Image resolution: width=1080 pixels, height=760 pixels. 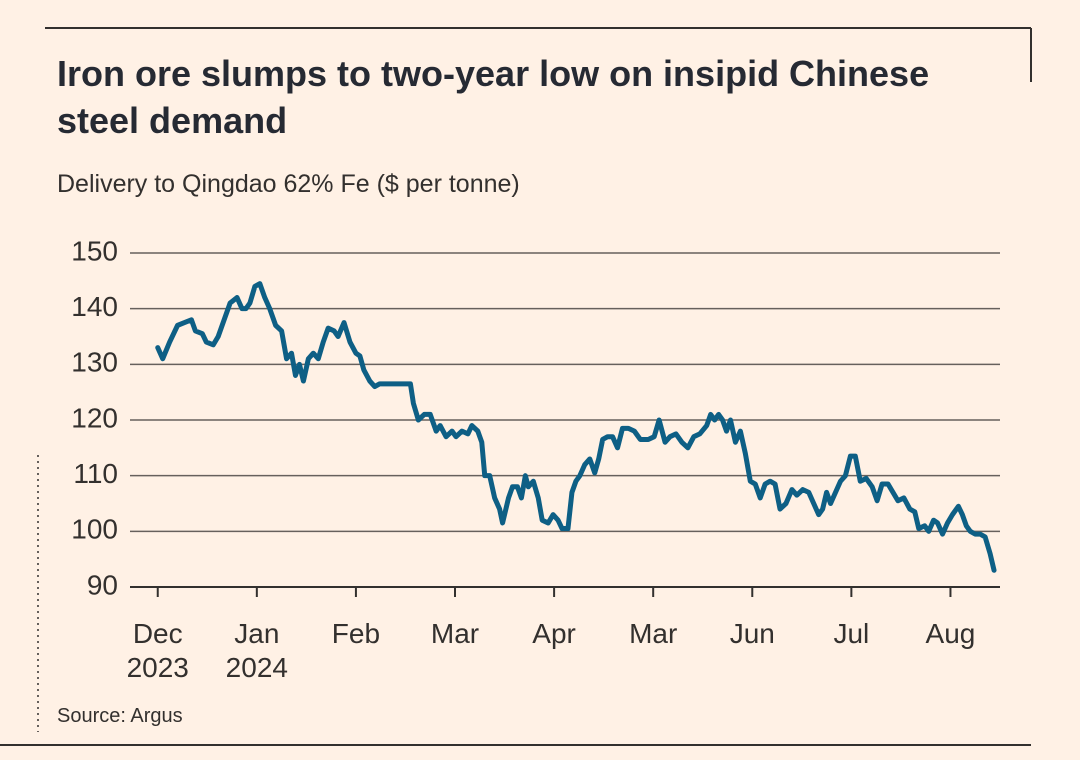 What do you see at coordinates (94, 529) in the screenshot?
I see `y-tick-label: 100` at bounding box center [94, 529].